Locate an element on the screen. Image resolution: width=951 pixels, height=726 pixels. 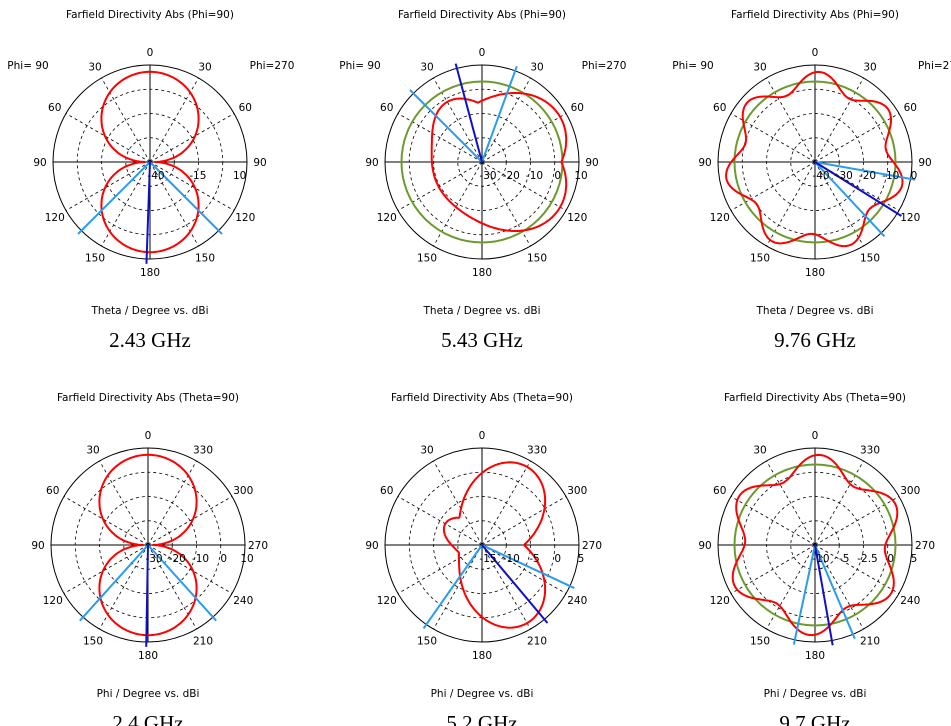
angle-tick-label: 240 is located at coordinates (243, 601).